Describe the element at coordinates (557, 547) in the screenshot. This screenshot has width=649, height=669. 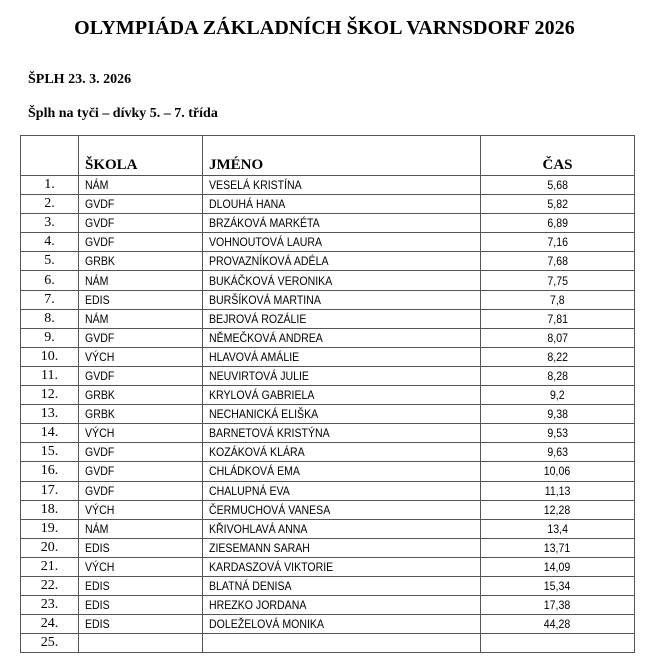
I see `time-cell: 13,71` at that location.